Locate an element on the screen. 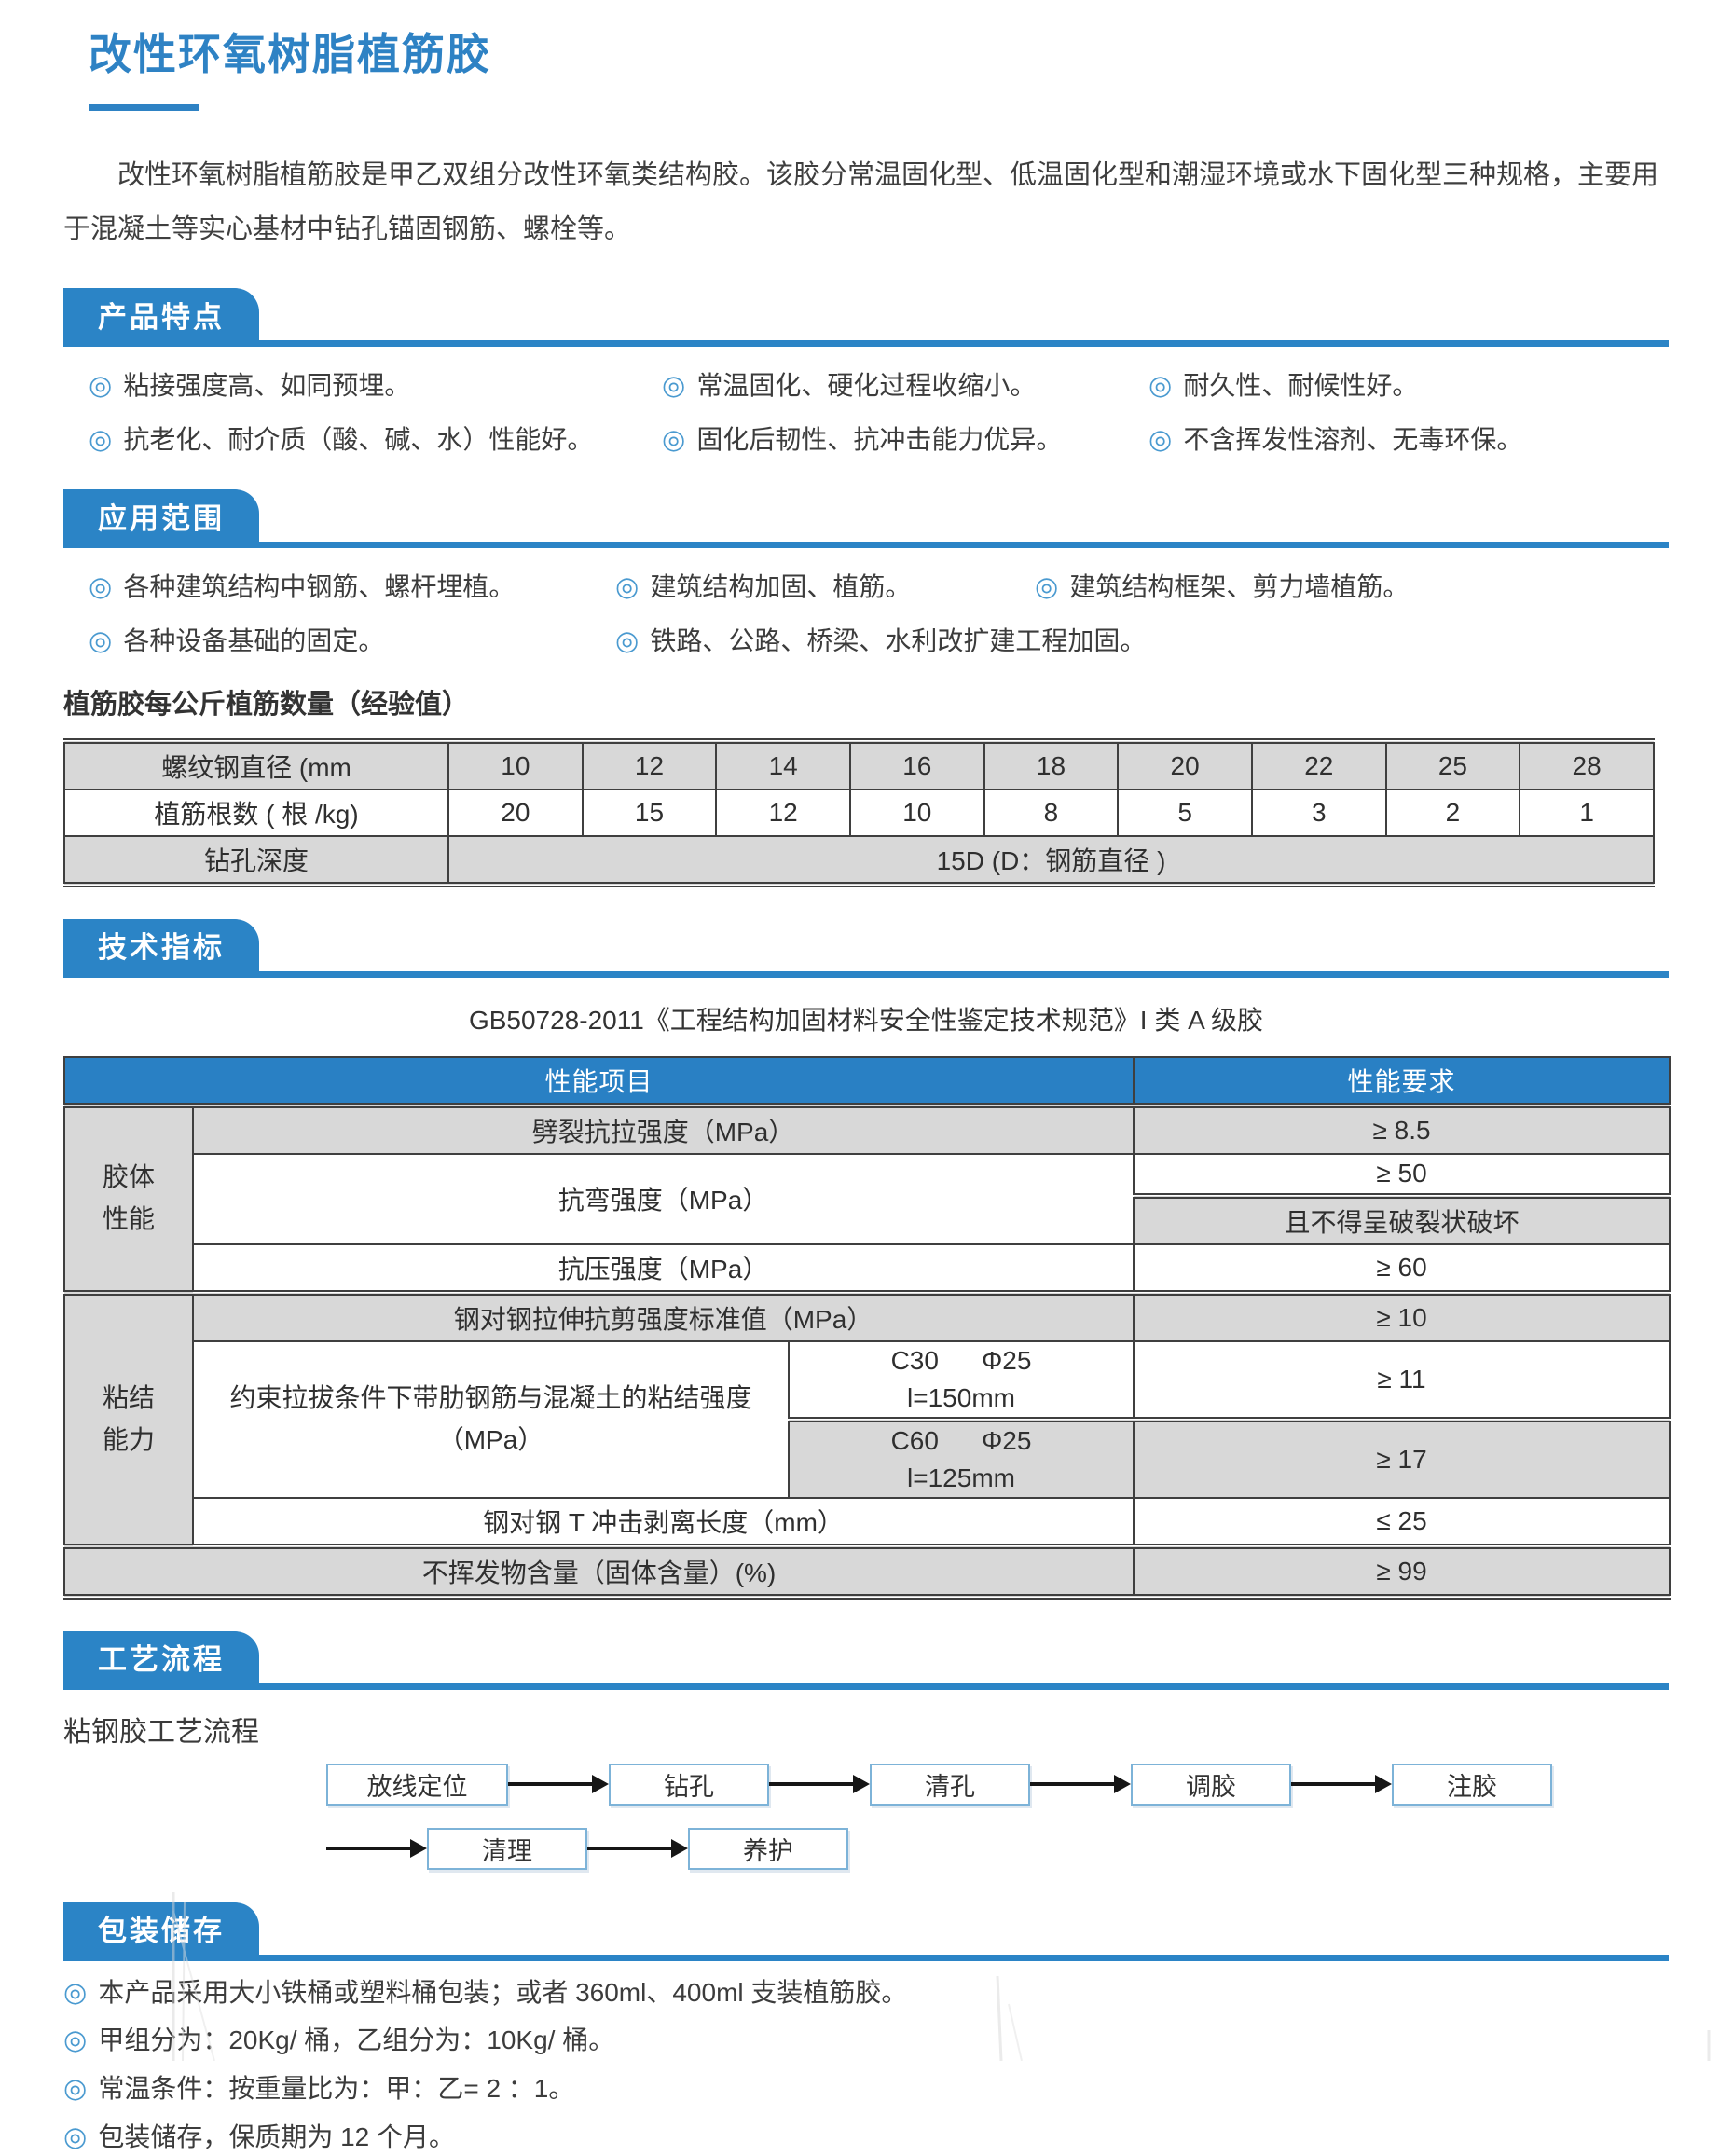 The image size is (1733, 2156). flow-step-layout: 放线定位 is located at coordinates (417, 1784).